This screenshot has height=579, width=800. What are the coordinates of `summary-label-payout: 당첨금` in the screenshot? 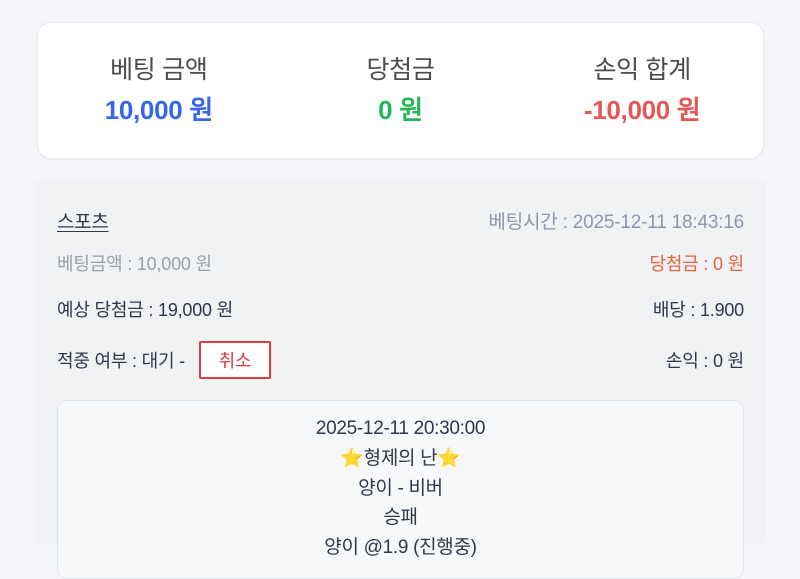 It's located at (400, 70).